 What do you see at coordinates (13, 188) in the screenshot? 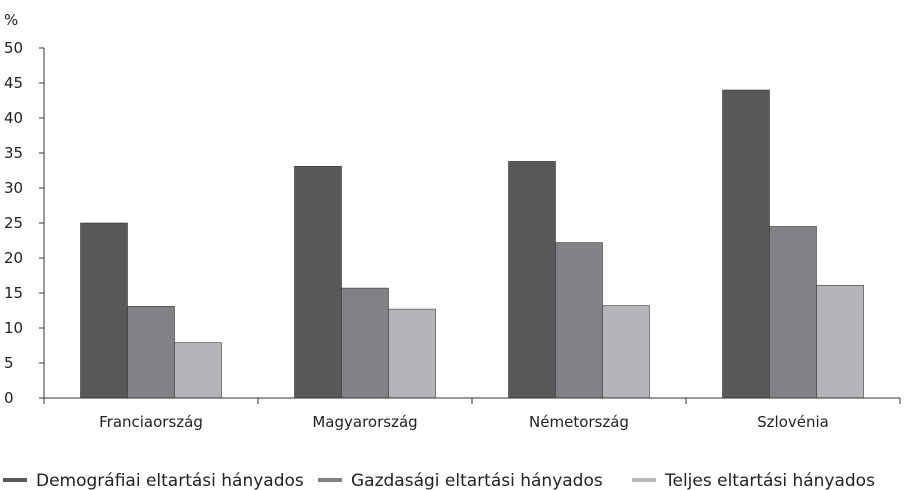
I see `y-tick-label: 30` at bounding box center [13, 188].